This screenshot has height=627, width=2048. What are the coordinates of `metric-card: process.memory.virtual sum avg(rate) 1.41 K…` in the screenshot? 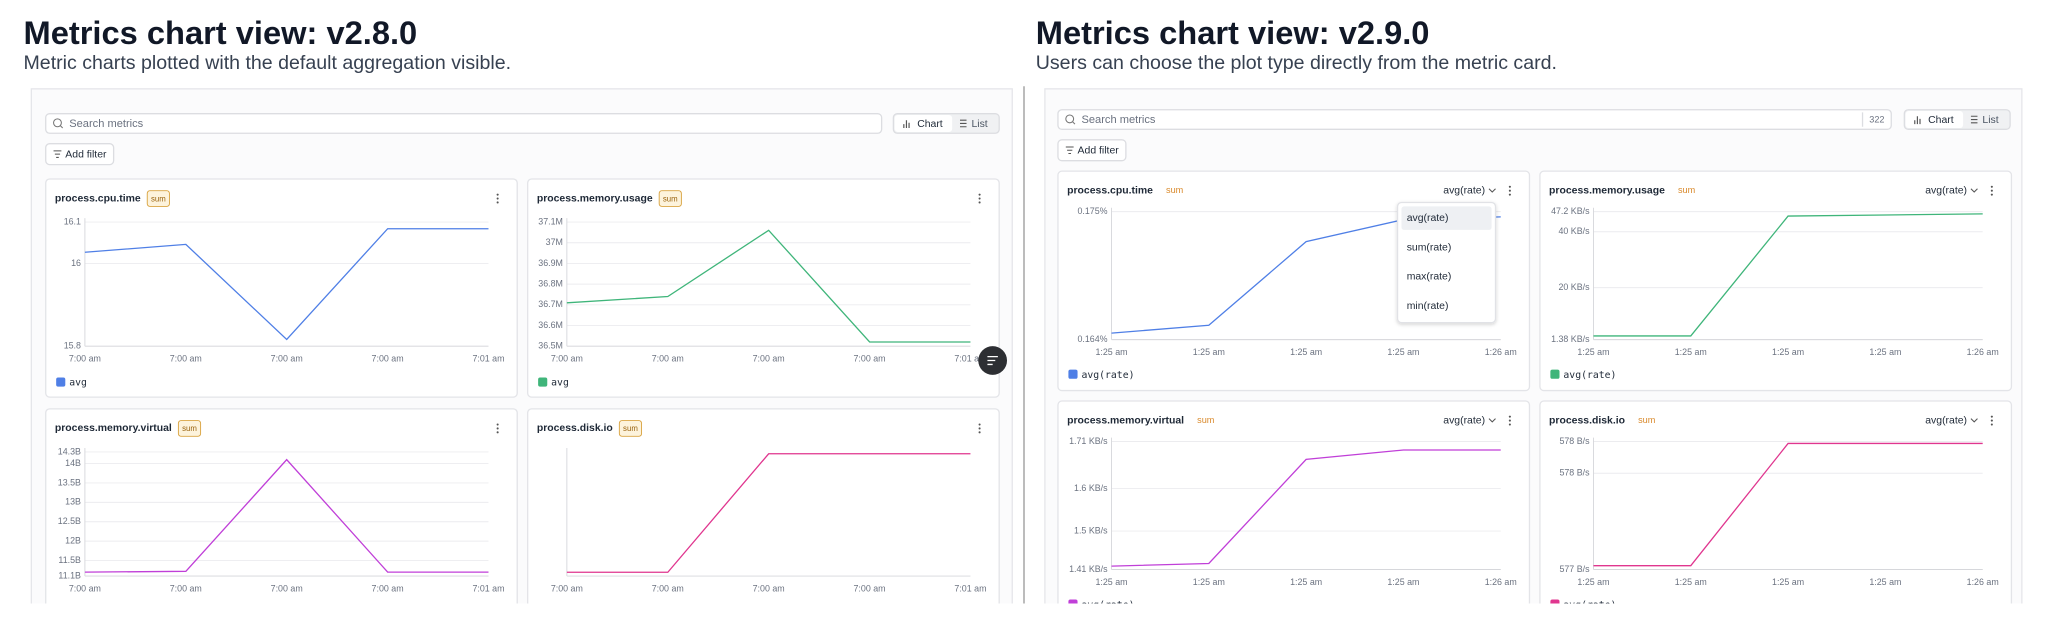 It's located at (1294, 505).